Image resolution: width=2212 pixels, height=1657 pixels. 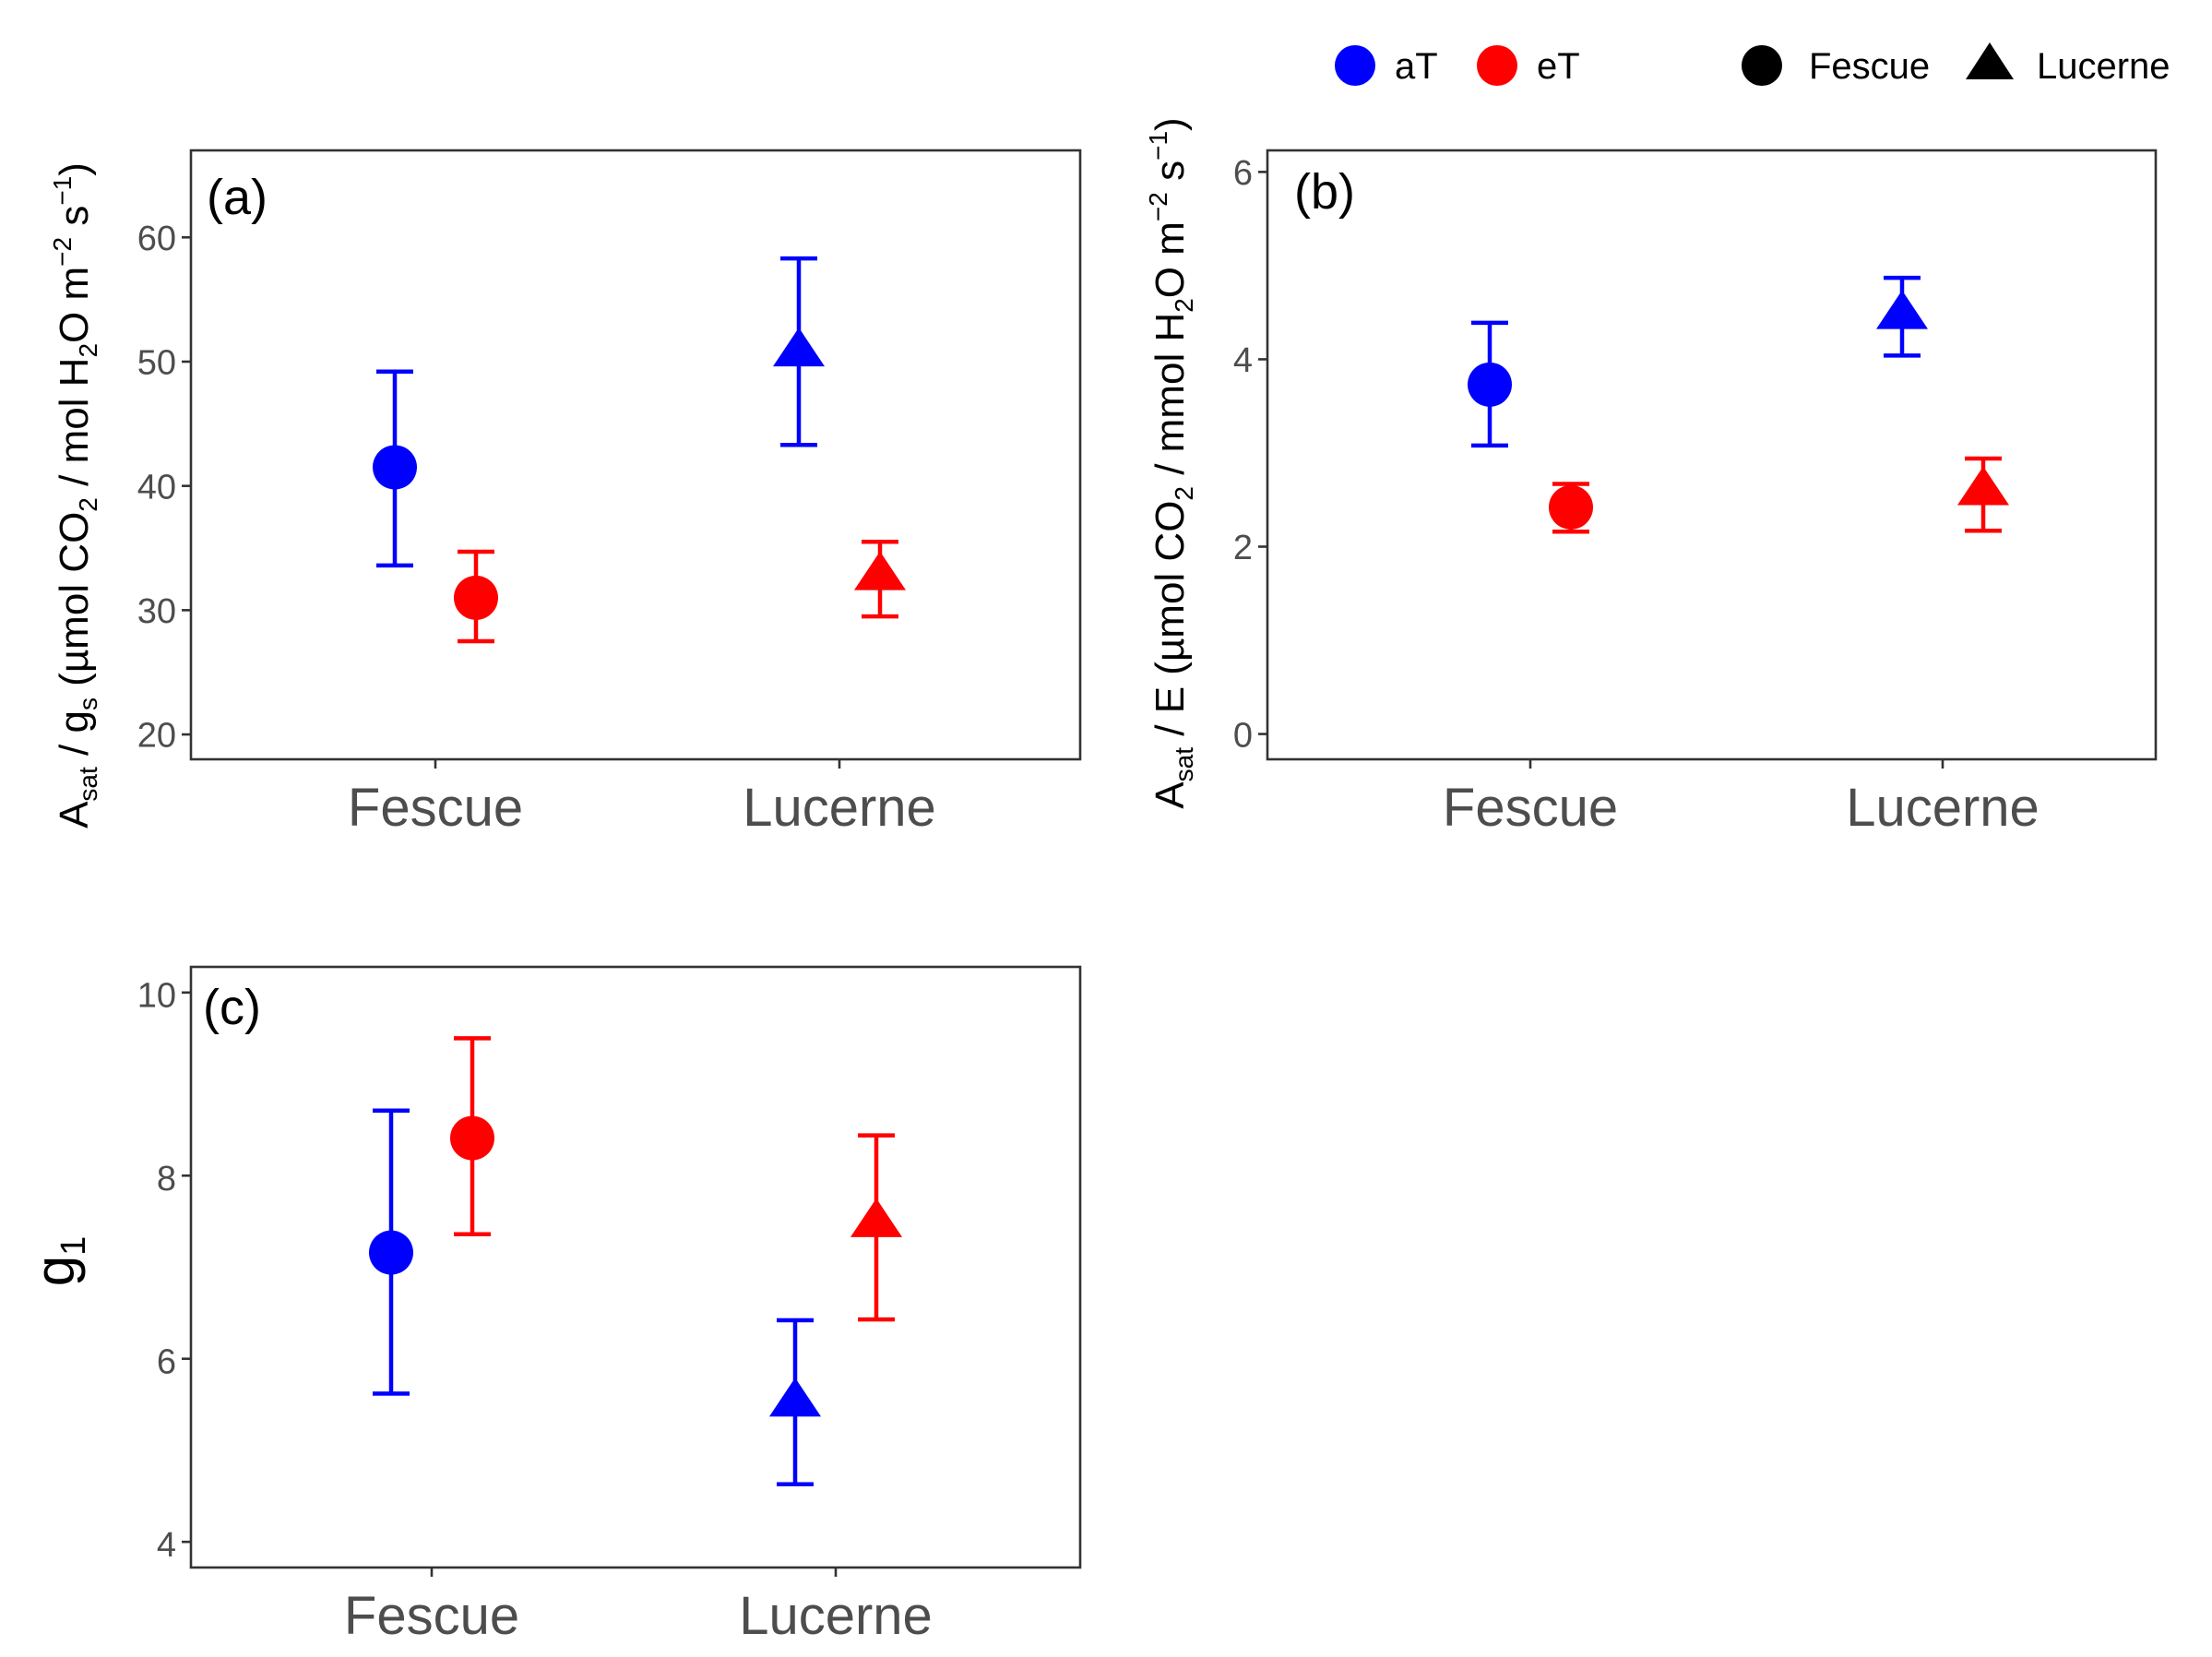 I want to click on legend-label-lucerne: Lucerne, so click(x=2104, y=66).